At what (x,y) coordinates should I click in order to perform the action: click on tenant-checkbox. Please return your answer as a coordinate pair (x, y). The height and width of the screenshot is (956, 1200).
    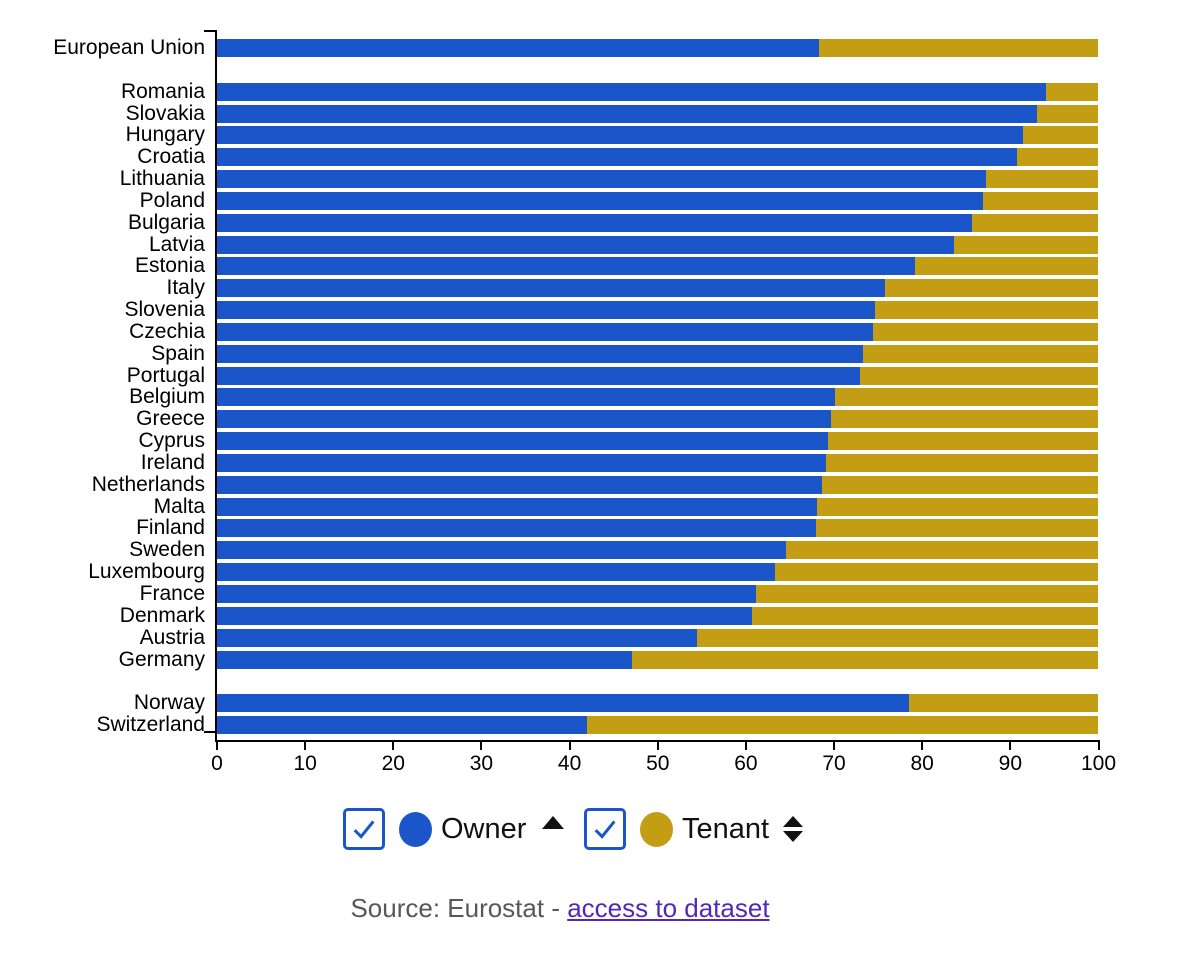
    Looking at the image, I should click on (605, 829).